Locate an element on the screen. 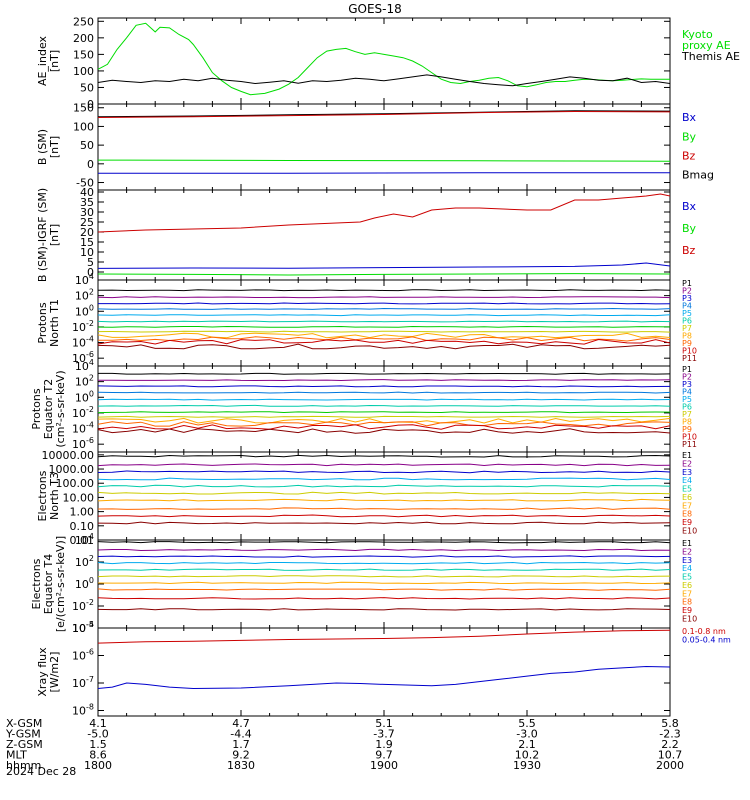 The width and height of the screenshot is (750, 800). legend-entry: 0.1-0.8 nm is located at coordinates (704, 631).